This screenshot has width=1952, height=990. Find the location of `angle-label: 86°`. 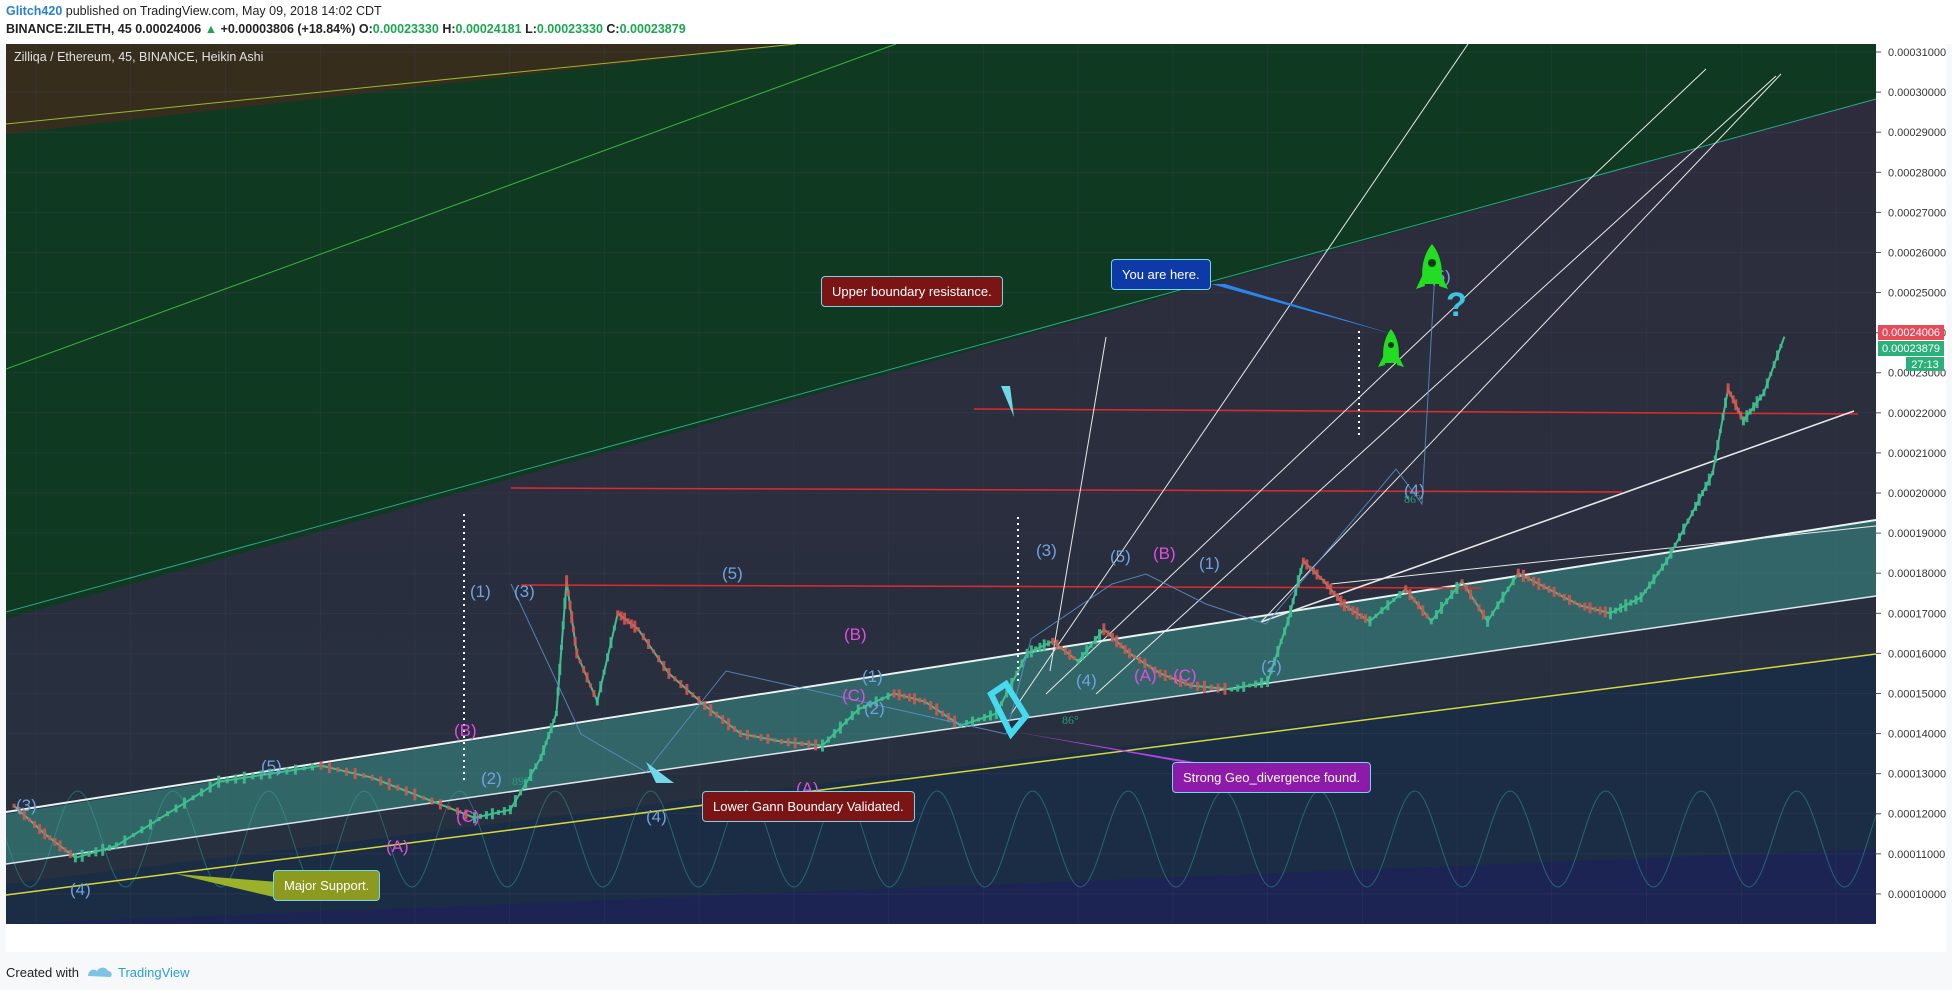

angle-label: 86° is located at coordinates (1070, 720).